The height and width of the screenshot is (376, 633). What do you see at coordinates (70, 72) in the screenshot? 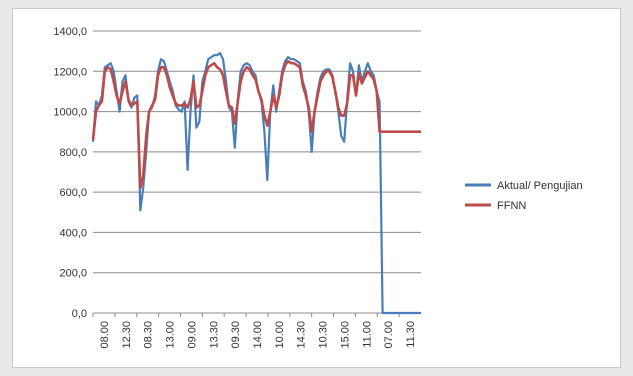
I see `y-tick-label: 1200,0` at bounding box center [70, 72].